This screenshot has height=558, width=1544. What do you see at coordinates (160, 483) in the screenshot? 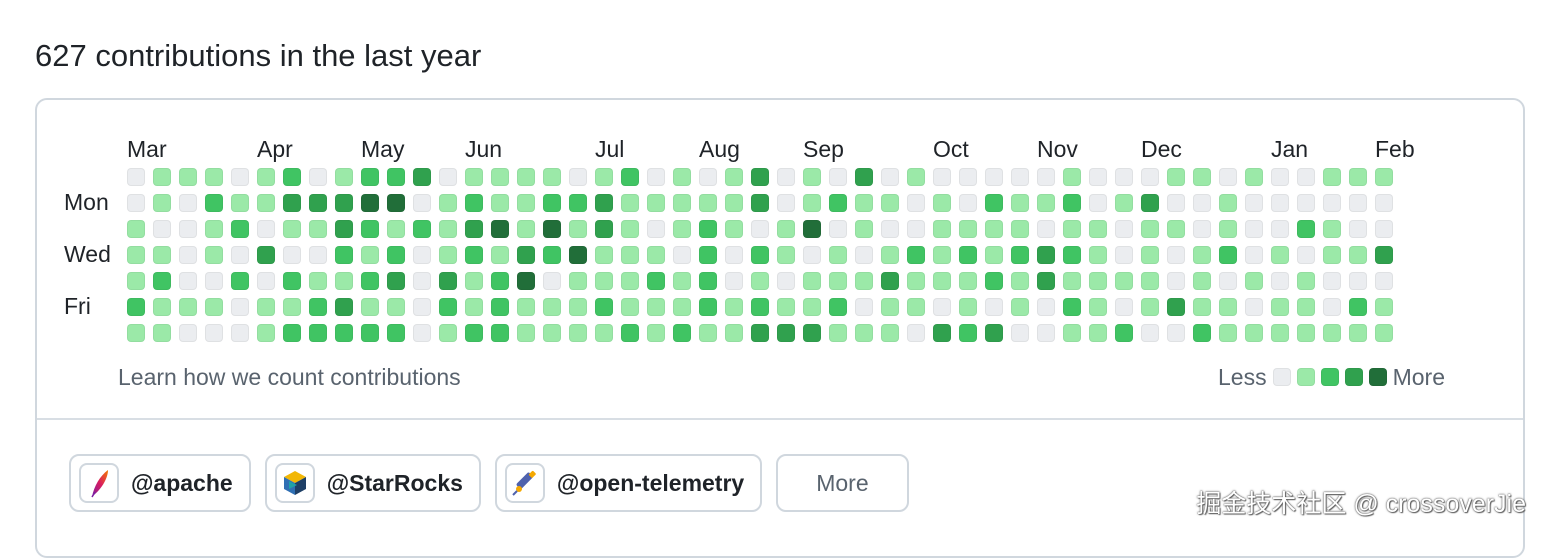
I see `org-button-apache: @apache` at bounding box center [160, 483].